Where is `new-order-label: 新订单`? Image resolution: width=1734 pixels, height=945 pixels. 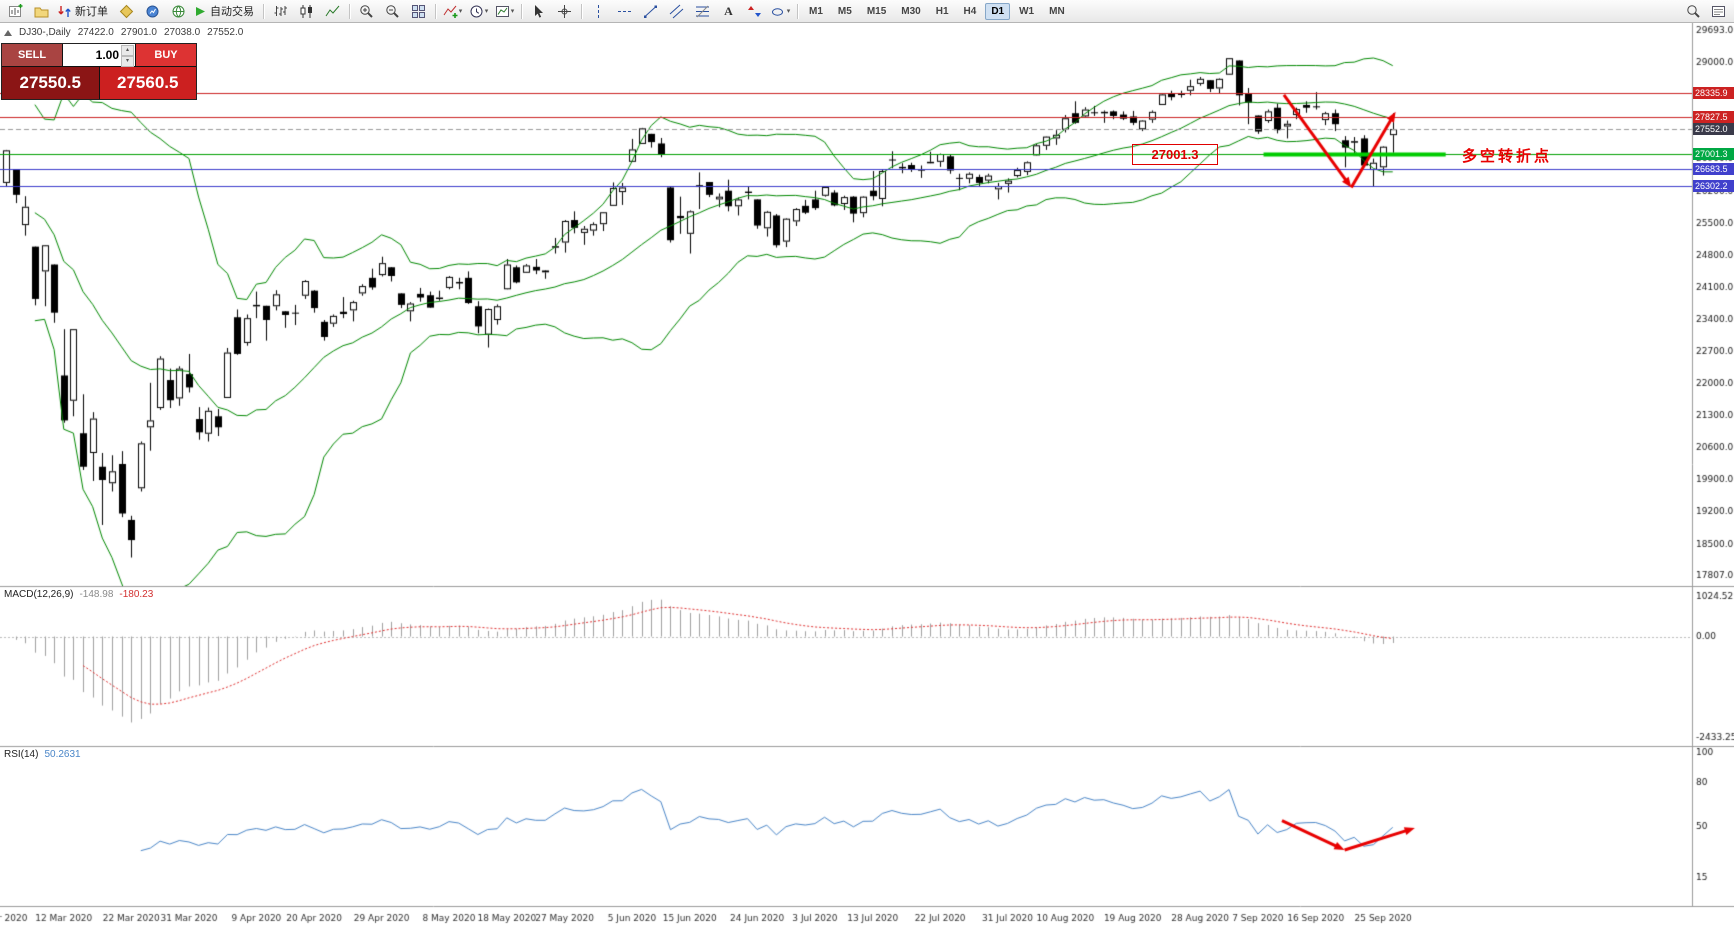 new-order-label: 新订单 is located at coordinates (91, 12).